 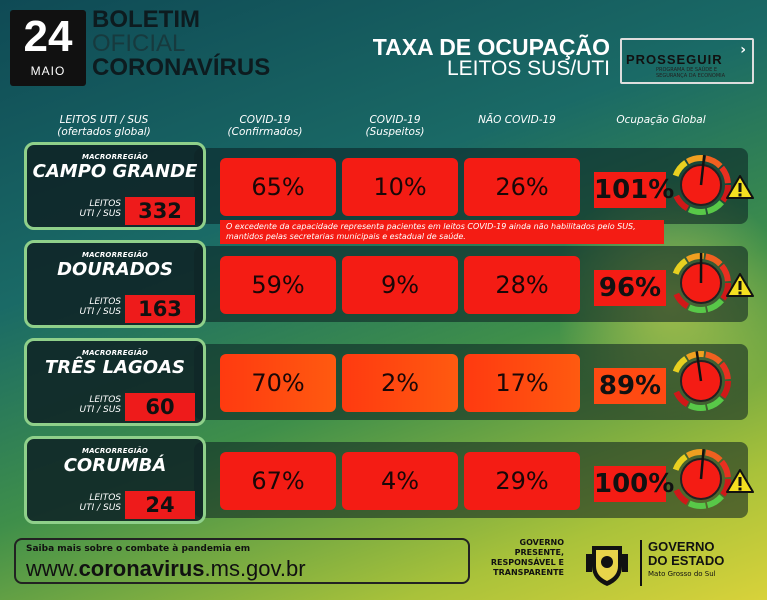 What do you see at coordinates (139, 43) in the screenshot?
I see `bulletin-line-2: OFICIAL` at bounding box center [139, 43].